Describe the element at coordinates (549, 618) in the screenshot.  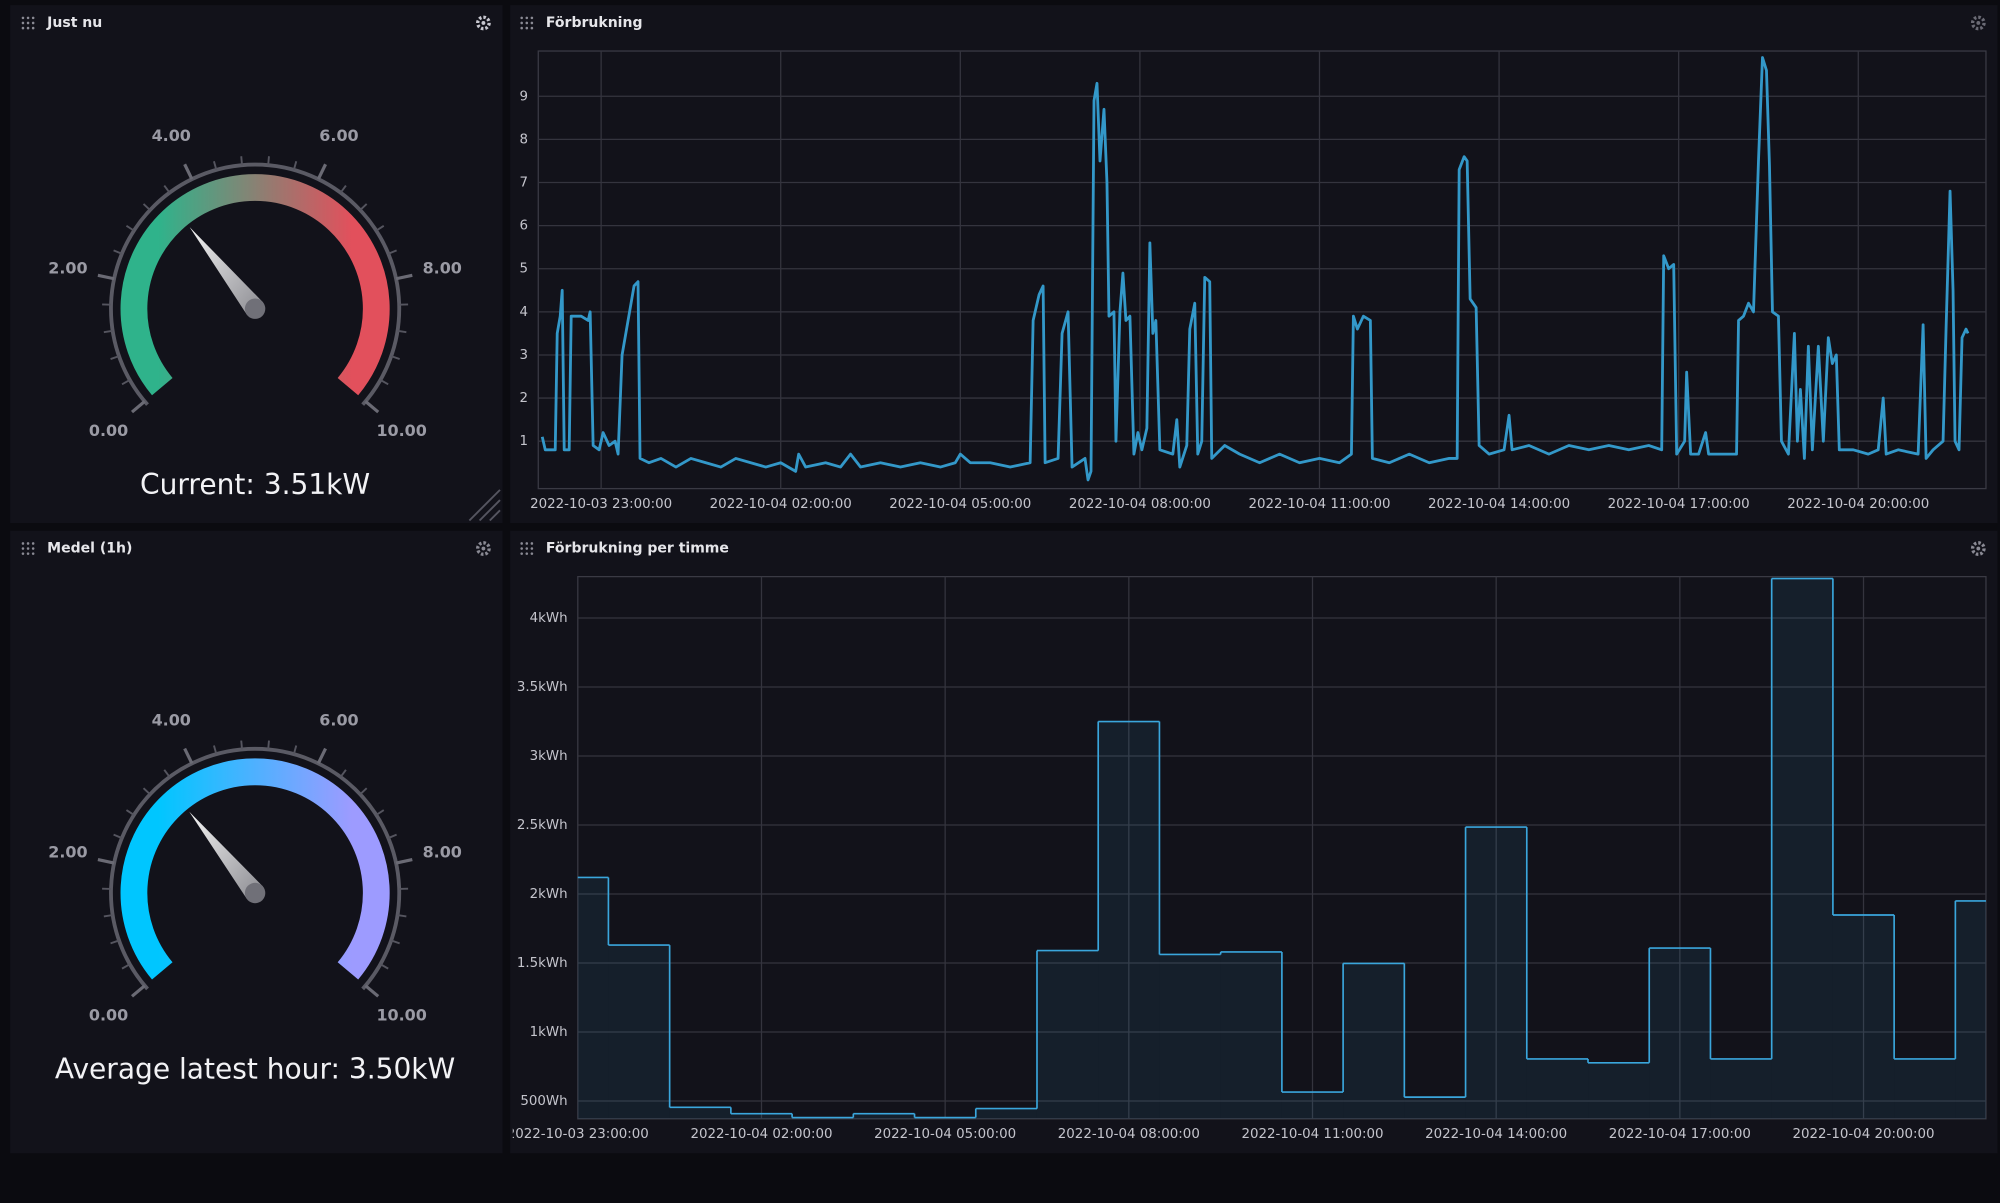
I see `y-tick-label: 4kWh` at that location.